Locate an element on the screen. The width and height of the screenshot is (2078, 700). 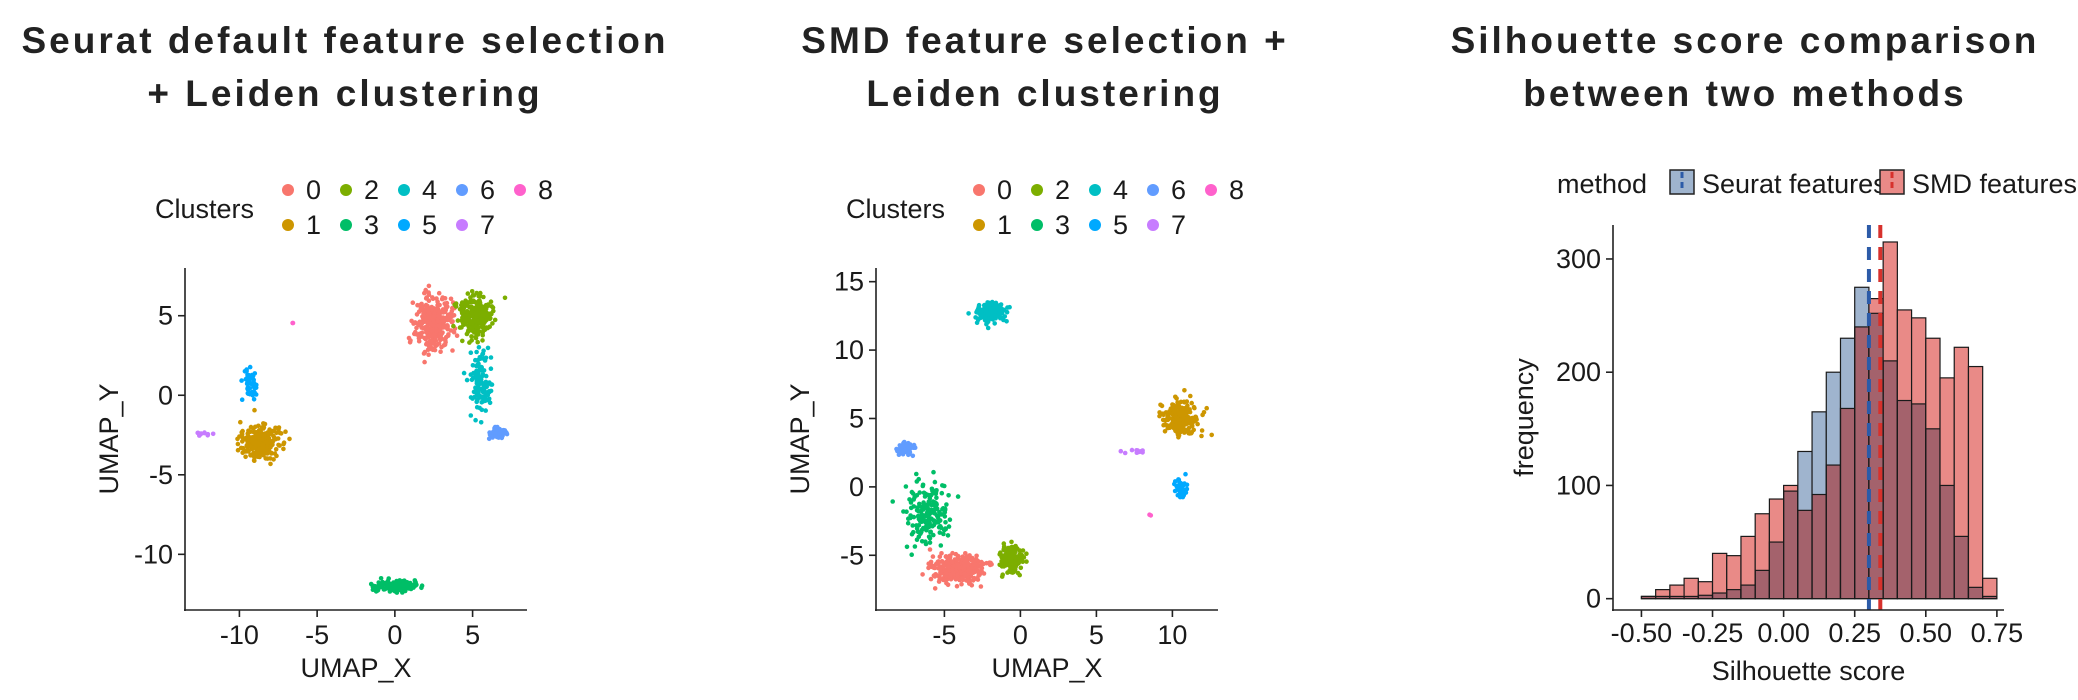
legend-label-seurat: Seurat features is located at coordinates (1794, 184).